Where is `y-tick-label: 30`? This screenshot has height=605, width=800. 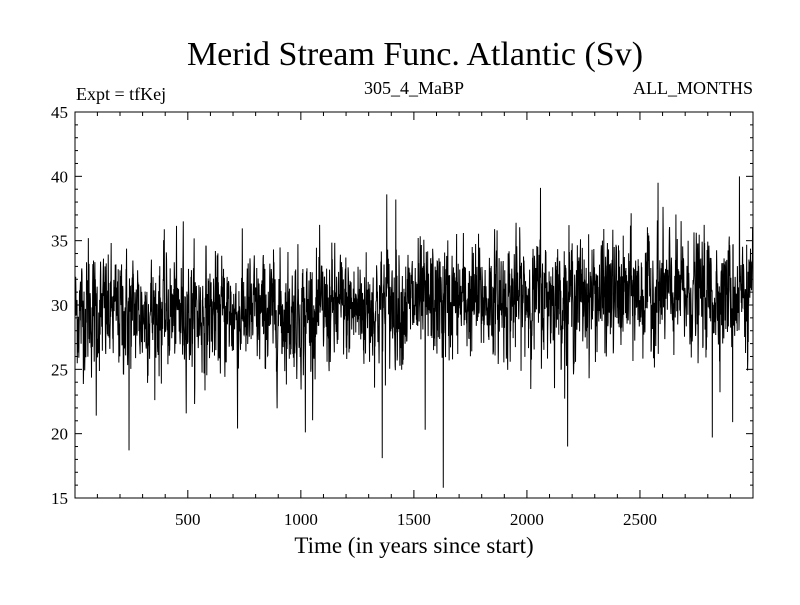 y-tick-label: 30 is located at coordinates (59, 305).